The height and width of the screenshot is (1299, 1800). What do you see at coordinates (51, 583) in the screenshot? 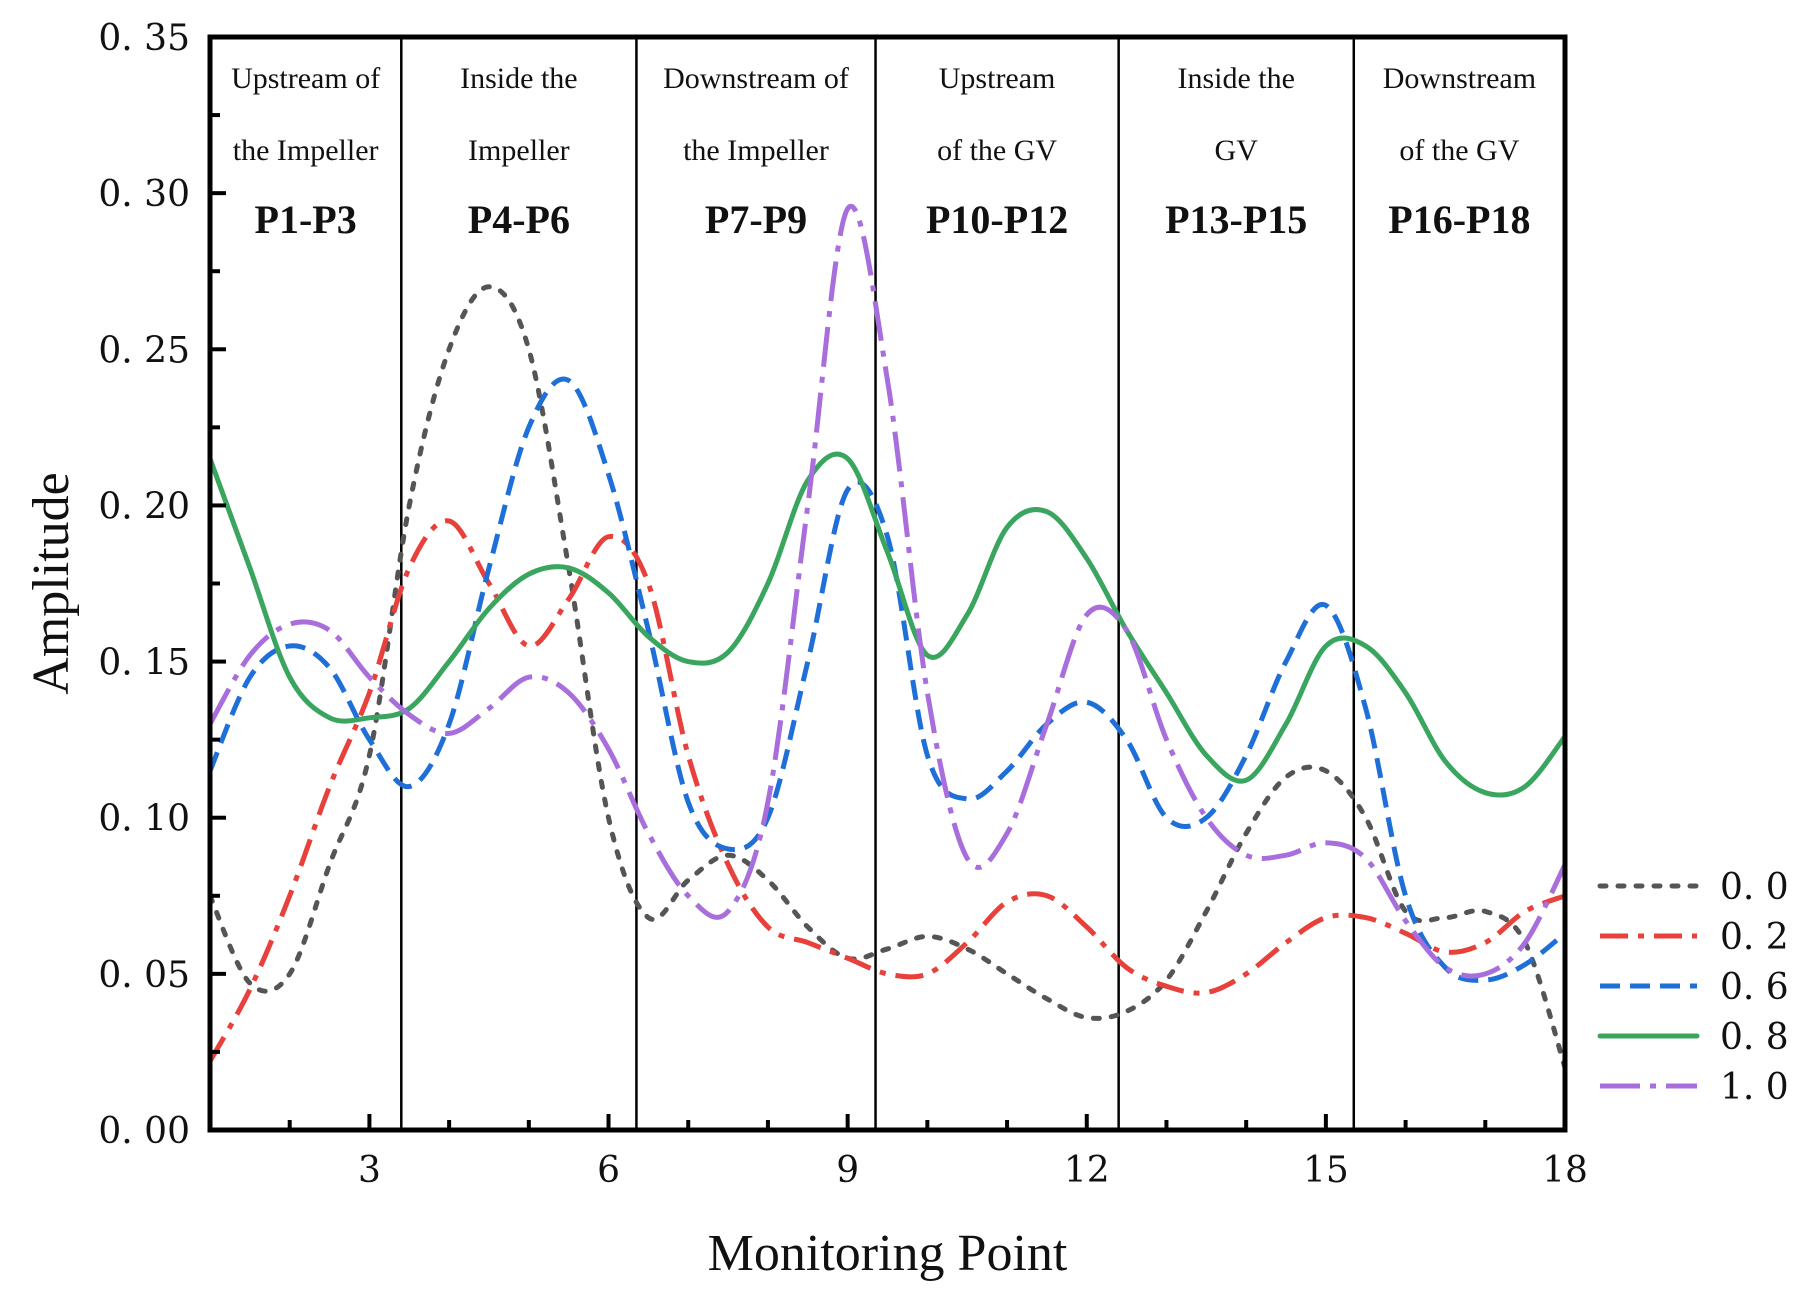
I see `y-axis-title: Amplitude` at bounding box center [51, 583].